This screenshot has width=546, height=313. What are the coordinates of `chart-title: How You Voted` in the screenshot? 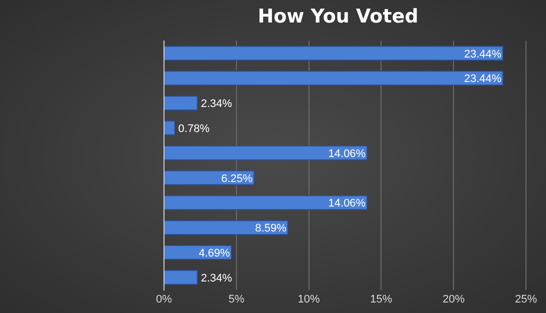 It's located at (338, 16).